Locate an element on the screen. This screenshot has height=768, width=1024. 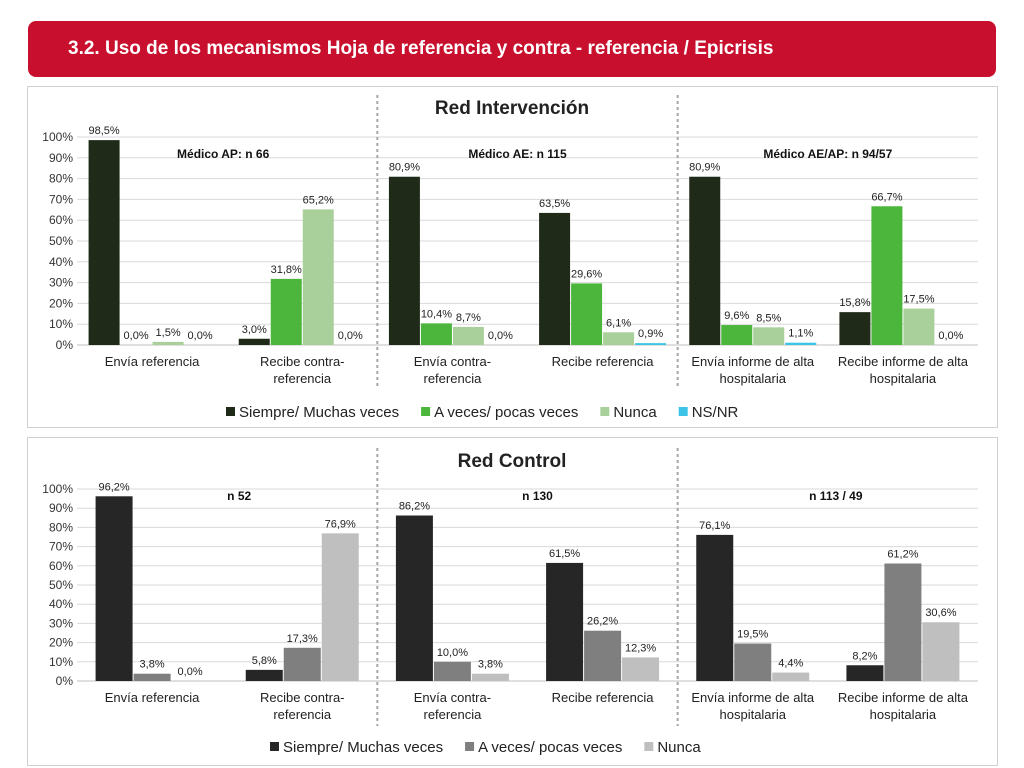
data-label: 12,3% is located at coordinates (640, 648).